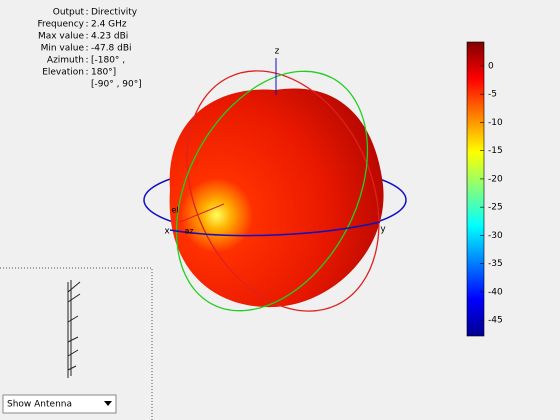  What do you see at coordinates (61, 37) in the screenshot?
I see `info-label: Max value` at bounding box center [61, 37].